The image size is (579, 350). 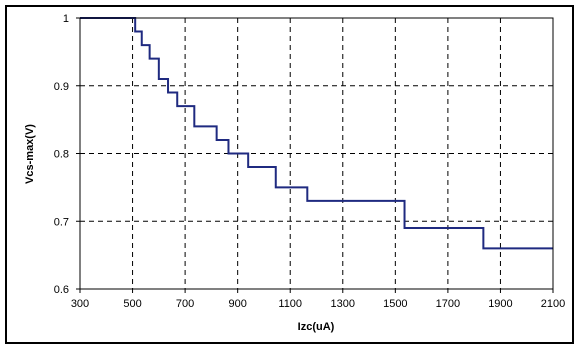 What do you see at coordinates (316, 327) in the screenshot?
I see `x-axis-title: Izc(uA)` at bounding box center [316, 327].